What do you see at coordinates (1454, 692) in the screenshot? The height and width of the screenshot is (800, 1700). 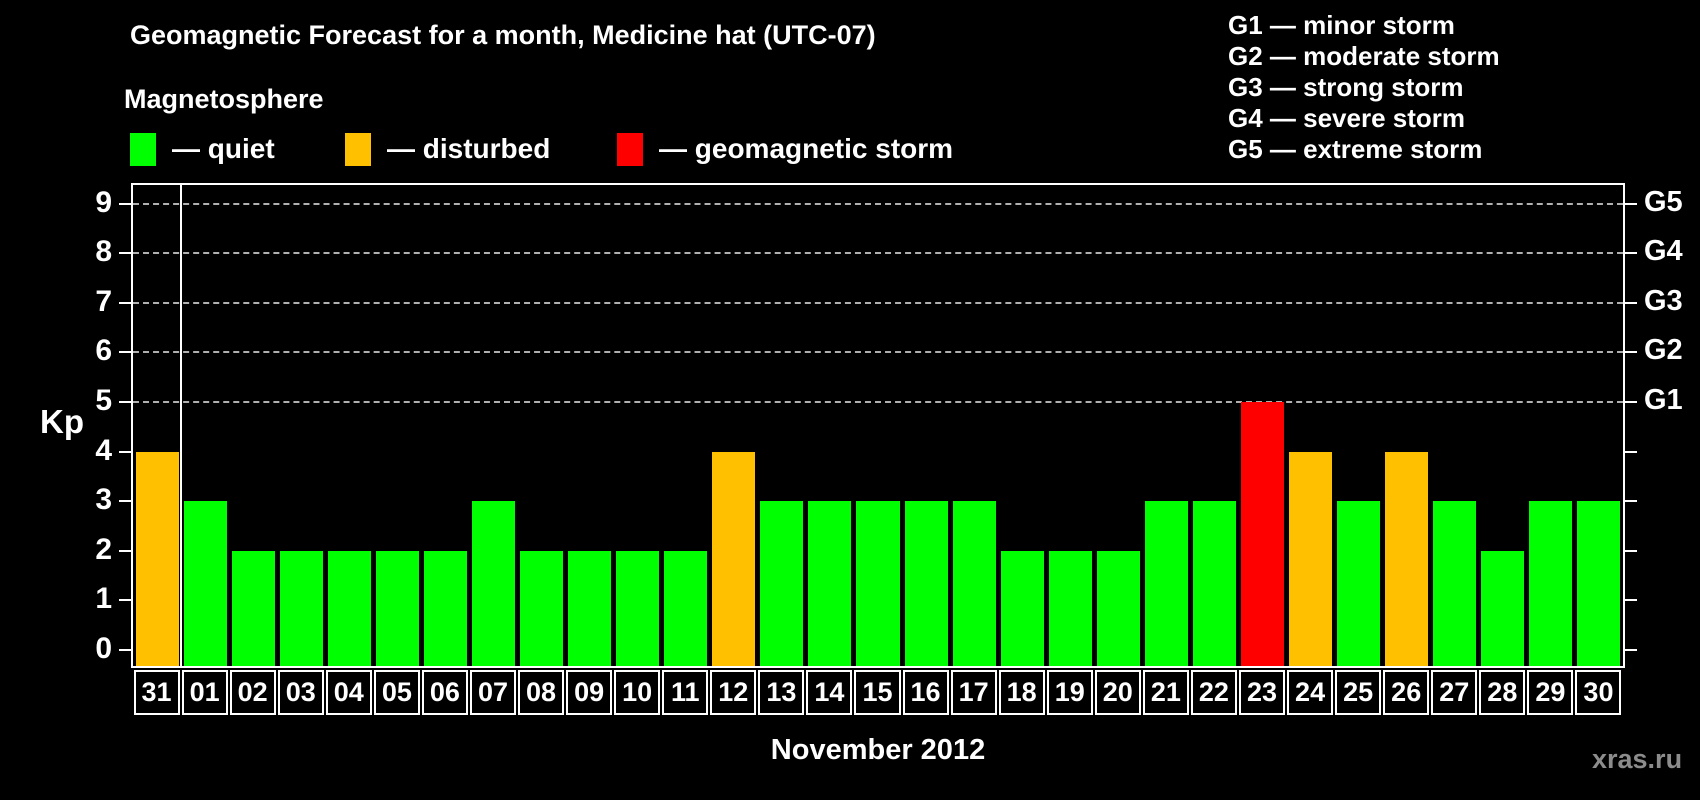 I see `date-cell-27: 27` at bounding box center [1454, 692].